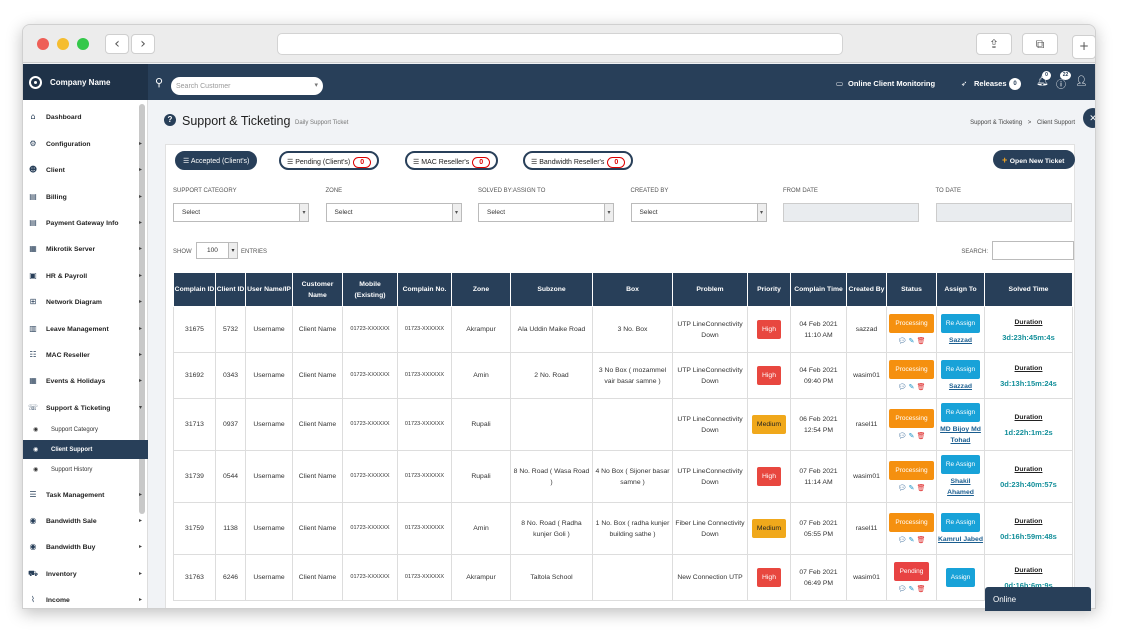 The height and width of the screenshot is (634, 1122). I want to click on filter-label: FROM DATE, so click(800, 191).